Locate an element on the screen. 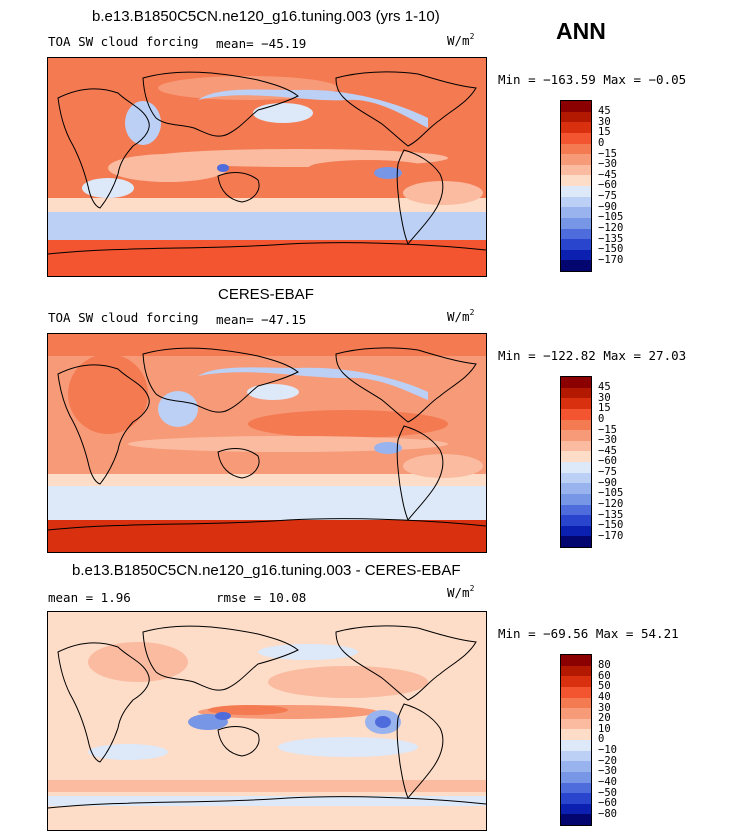 Image resolution: width=733 pixels, height=835 pixels. panel-2-colorbar-label: −105 is located at coordinates (611, 493).